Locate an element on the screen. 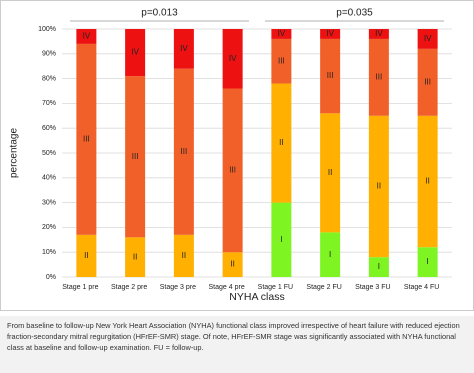 Image resolution: width=474 pixels, height=373 pixels. x-tick-label: Stage 4 FU is located at coordinates (421, 287).